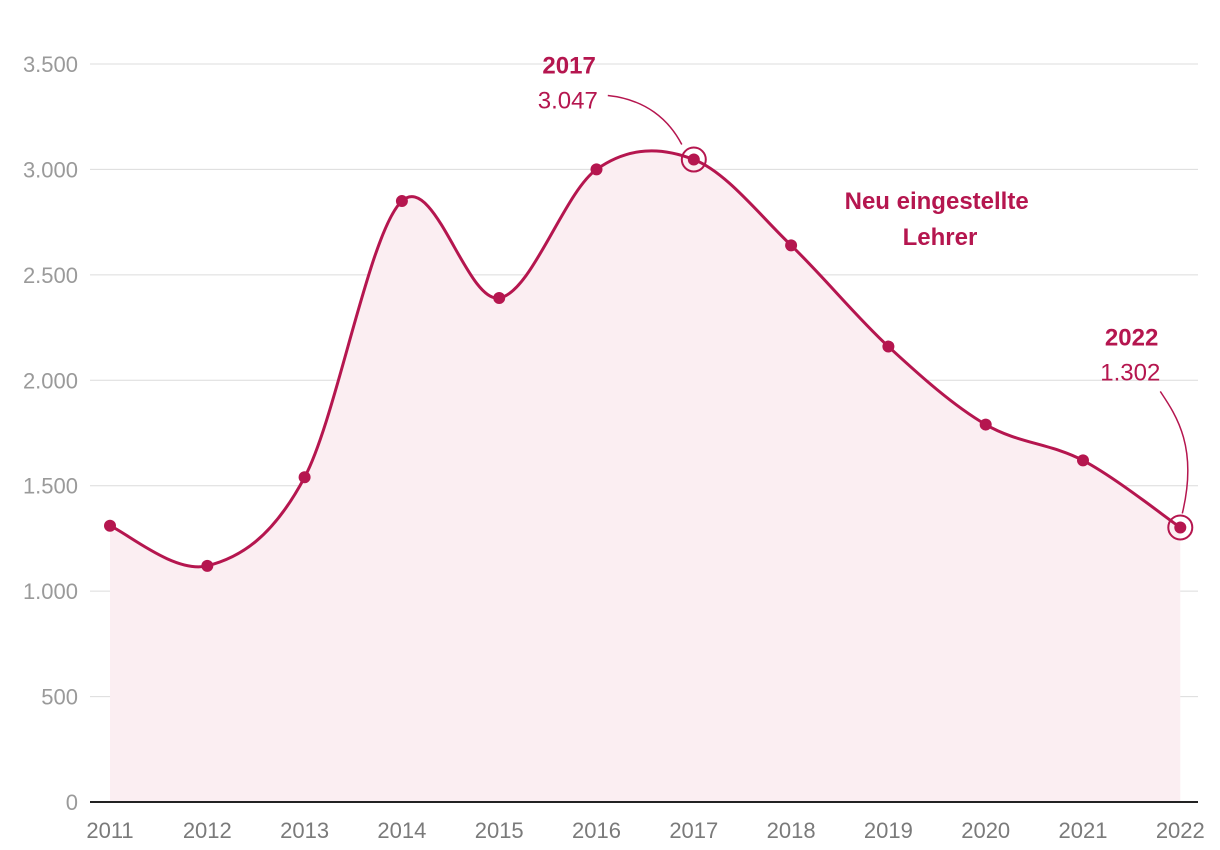  I want to click on y-tick-label: 500, so click(59, 697).